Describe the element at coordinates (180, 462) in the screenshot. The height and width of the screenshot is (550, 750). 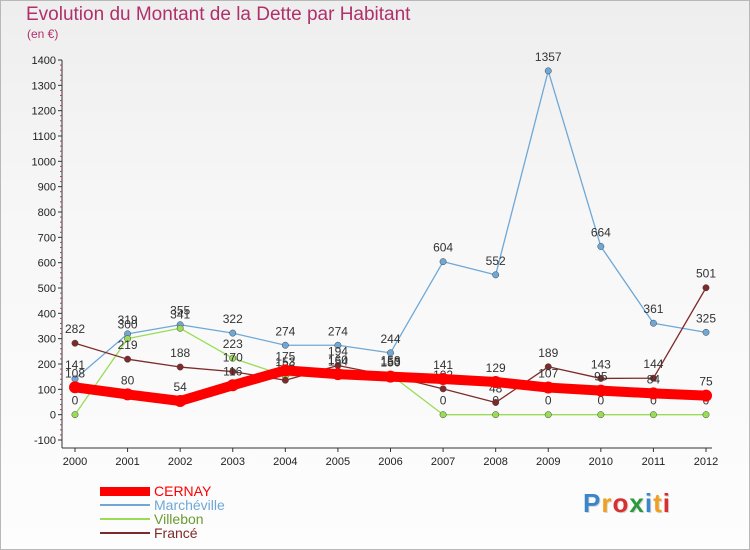
I see `x-tick-label: 2002` at that location.